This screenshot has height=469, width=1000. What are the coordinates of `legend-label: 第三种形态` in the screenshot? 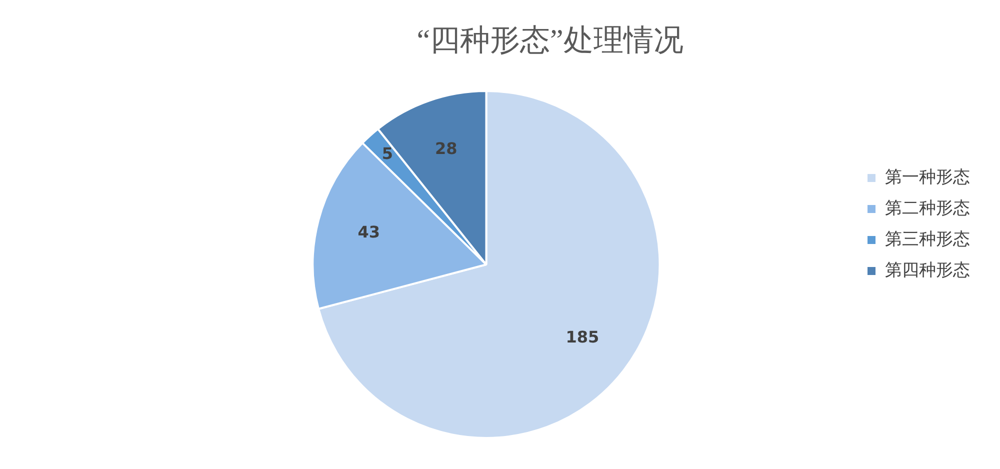 It's located at (927, 238).